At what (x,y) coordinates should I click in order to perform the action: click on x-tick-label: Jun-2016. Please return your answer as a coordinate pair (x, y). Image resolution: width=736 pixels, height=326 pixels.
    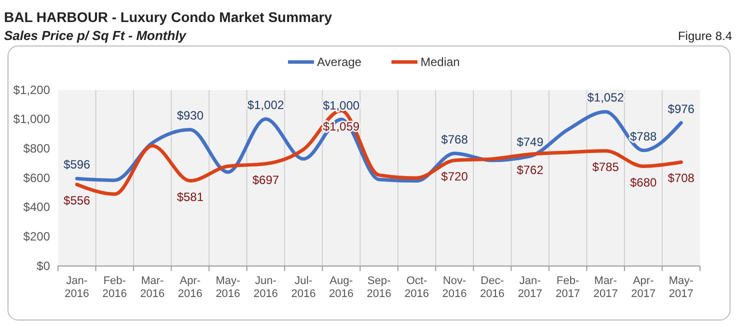
    Looking at the image, I should click on (265, 287).